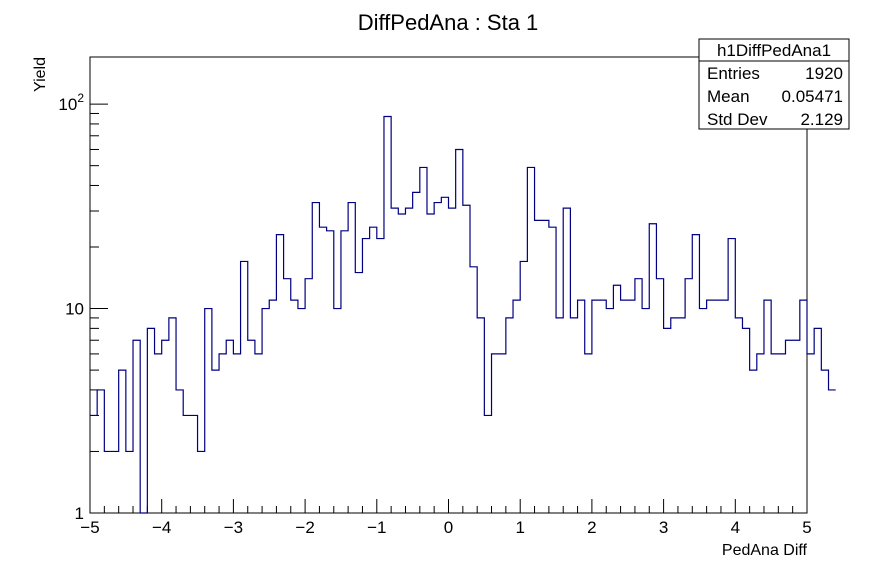 The width and height of the screenshot is (896, 572). Describe the element at coordinates (161, 527) in the screenshot. I see `x-tick-label: −4` at that location.